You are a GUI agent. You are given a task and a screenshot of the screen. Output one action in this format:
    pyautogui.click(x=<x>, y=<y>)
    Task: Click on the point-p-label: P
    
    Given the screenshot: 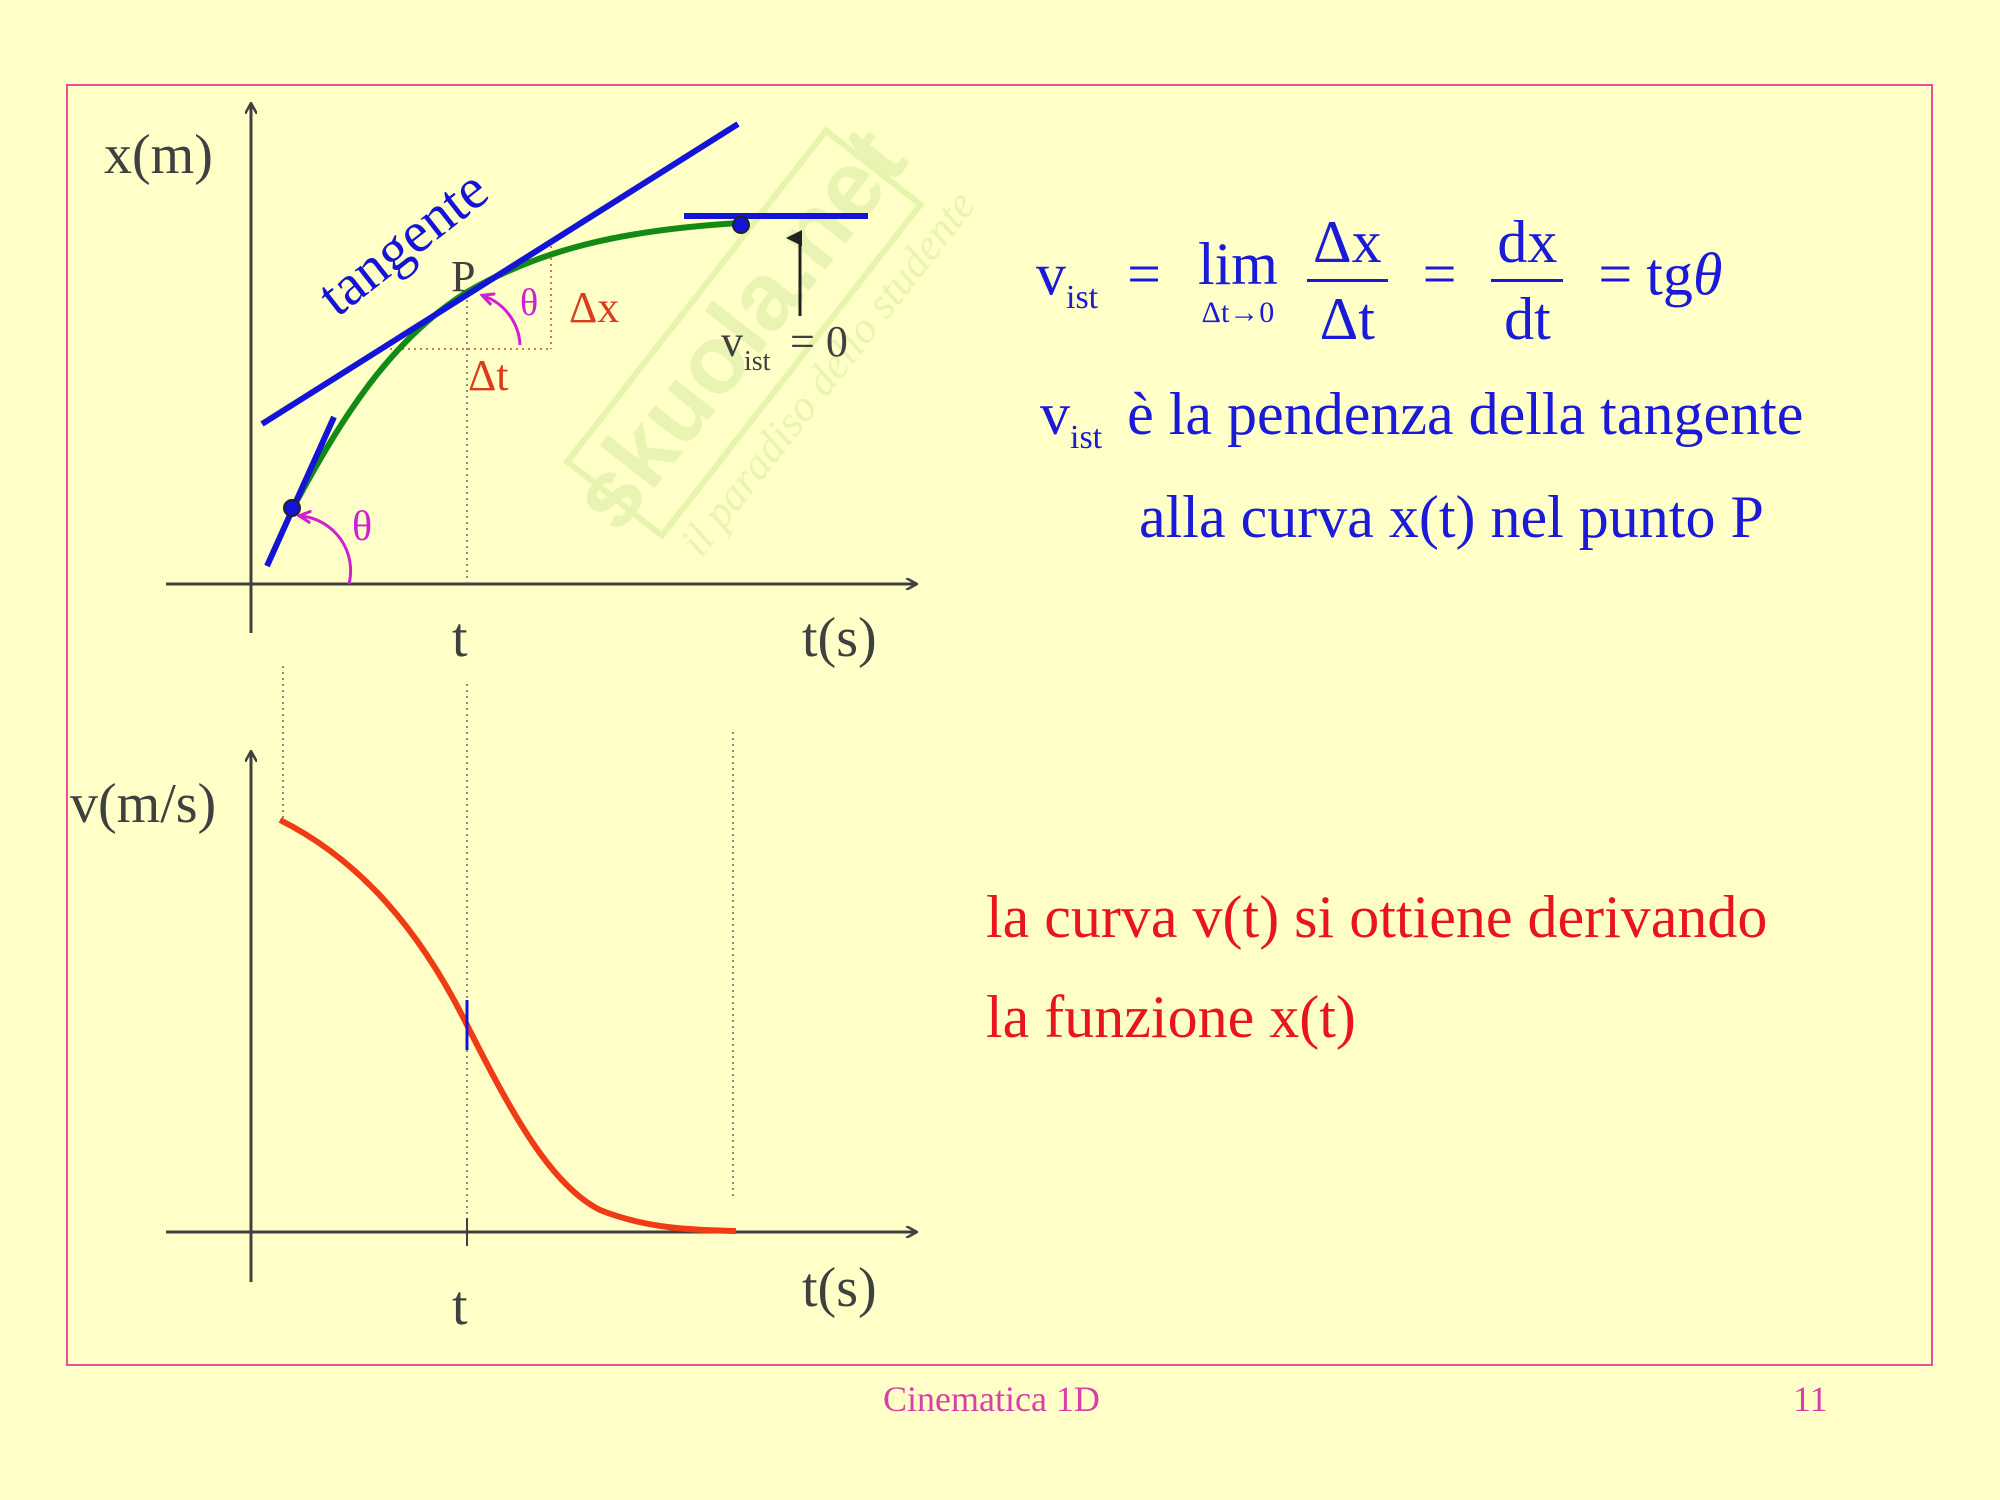 What is the action you would take?
    pyautogui.click(x=463, y=276)
    